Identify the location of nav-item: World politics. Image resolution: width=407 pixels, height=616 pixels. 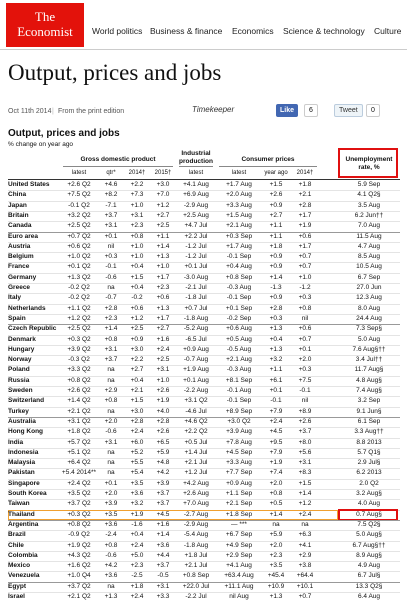
(117, 31).